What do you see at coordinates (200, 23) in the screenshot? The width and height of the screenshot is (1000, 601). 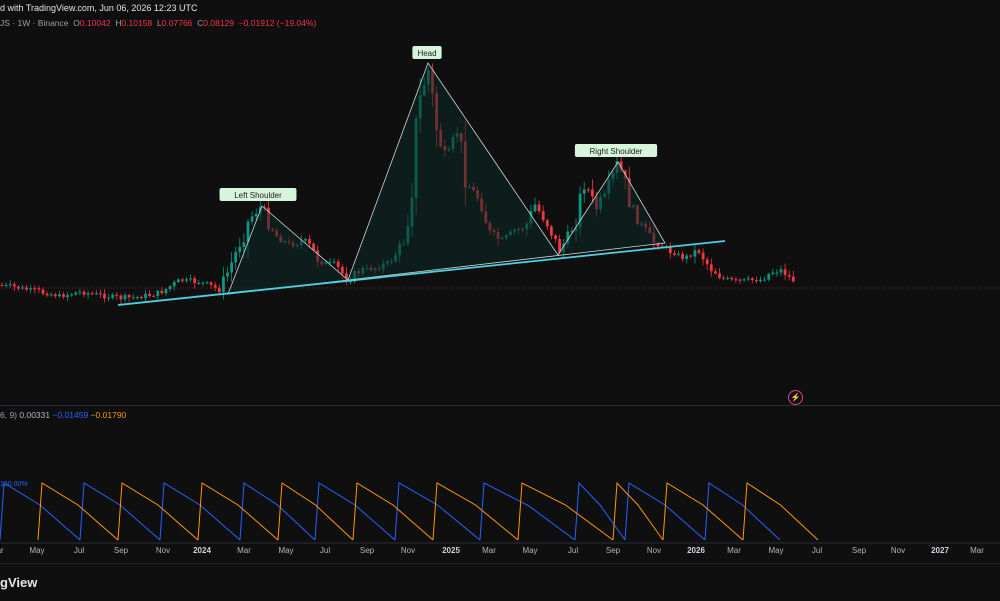 I see `close-label: C` at bounding box center [200, 23].